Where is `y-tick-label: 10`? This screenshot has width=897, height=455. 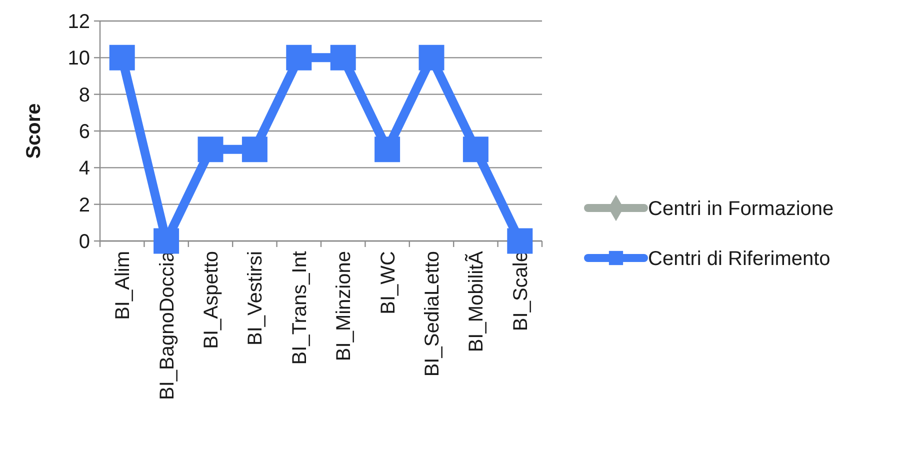
y-tick-label: 10 is located at coordinates (79, 59).